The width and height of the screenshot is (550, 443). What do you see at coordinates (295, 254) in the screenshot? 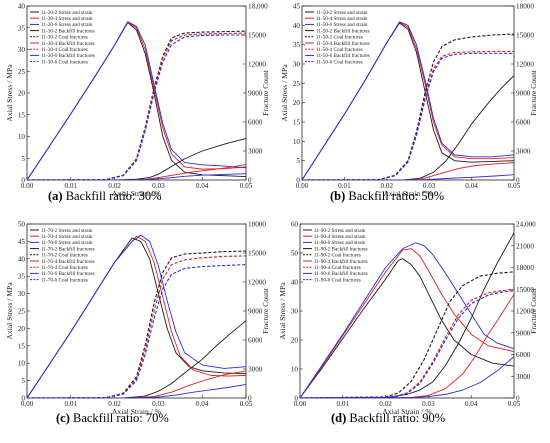
I see `y-left-tick-label: 50` at bounding box center [295, 254].